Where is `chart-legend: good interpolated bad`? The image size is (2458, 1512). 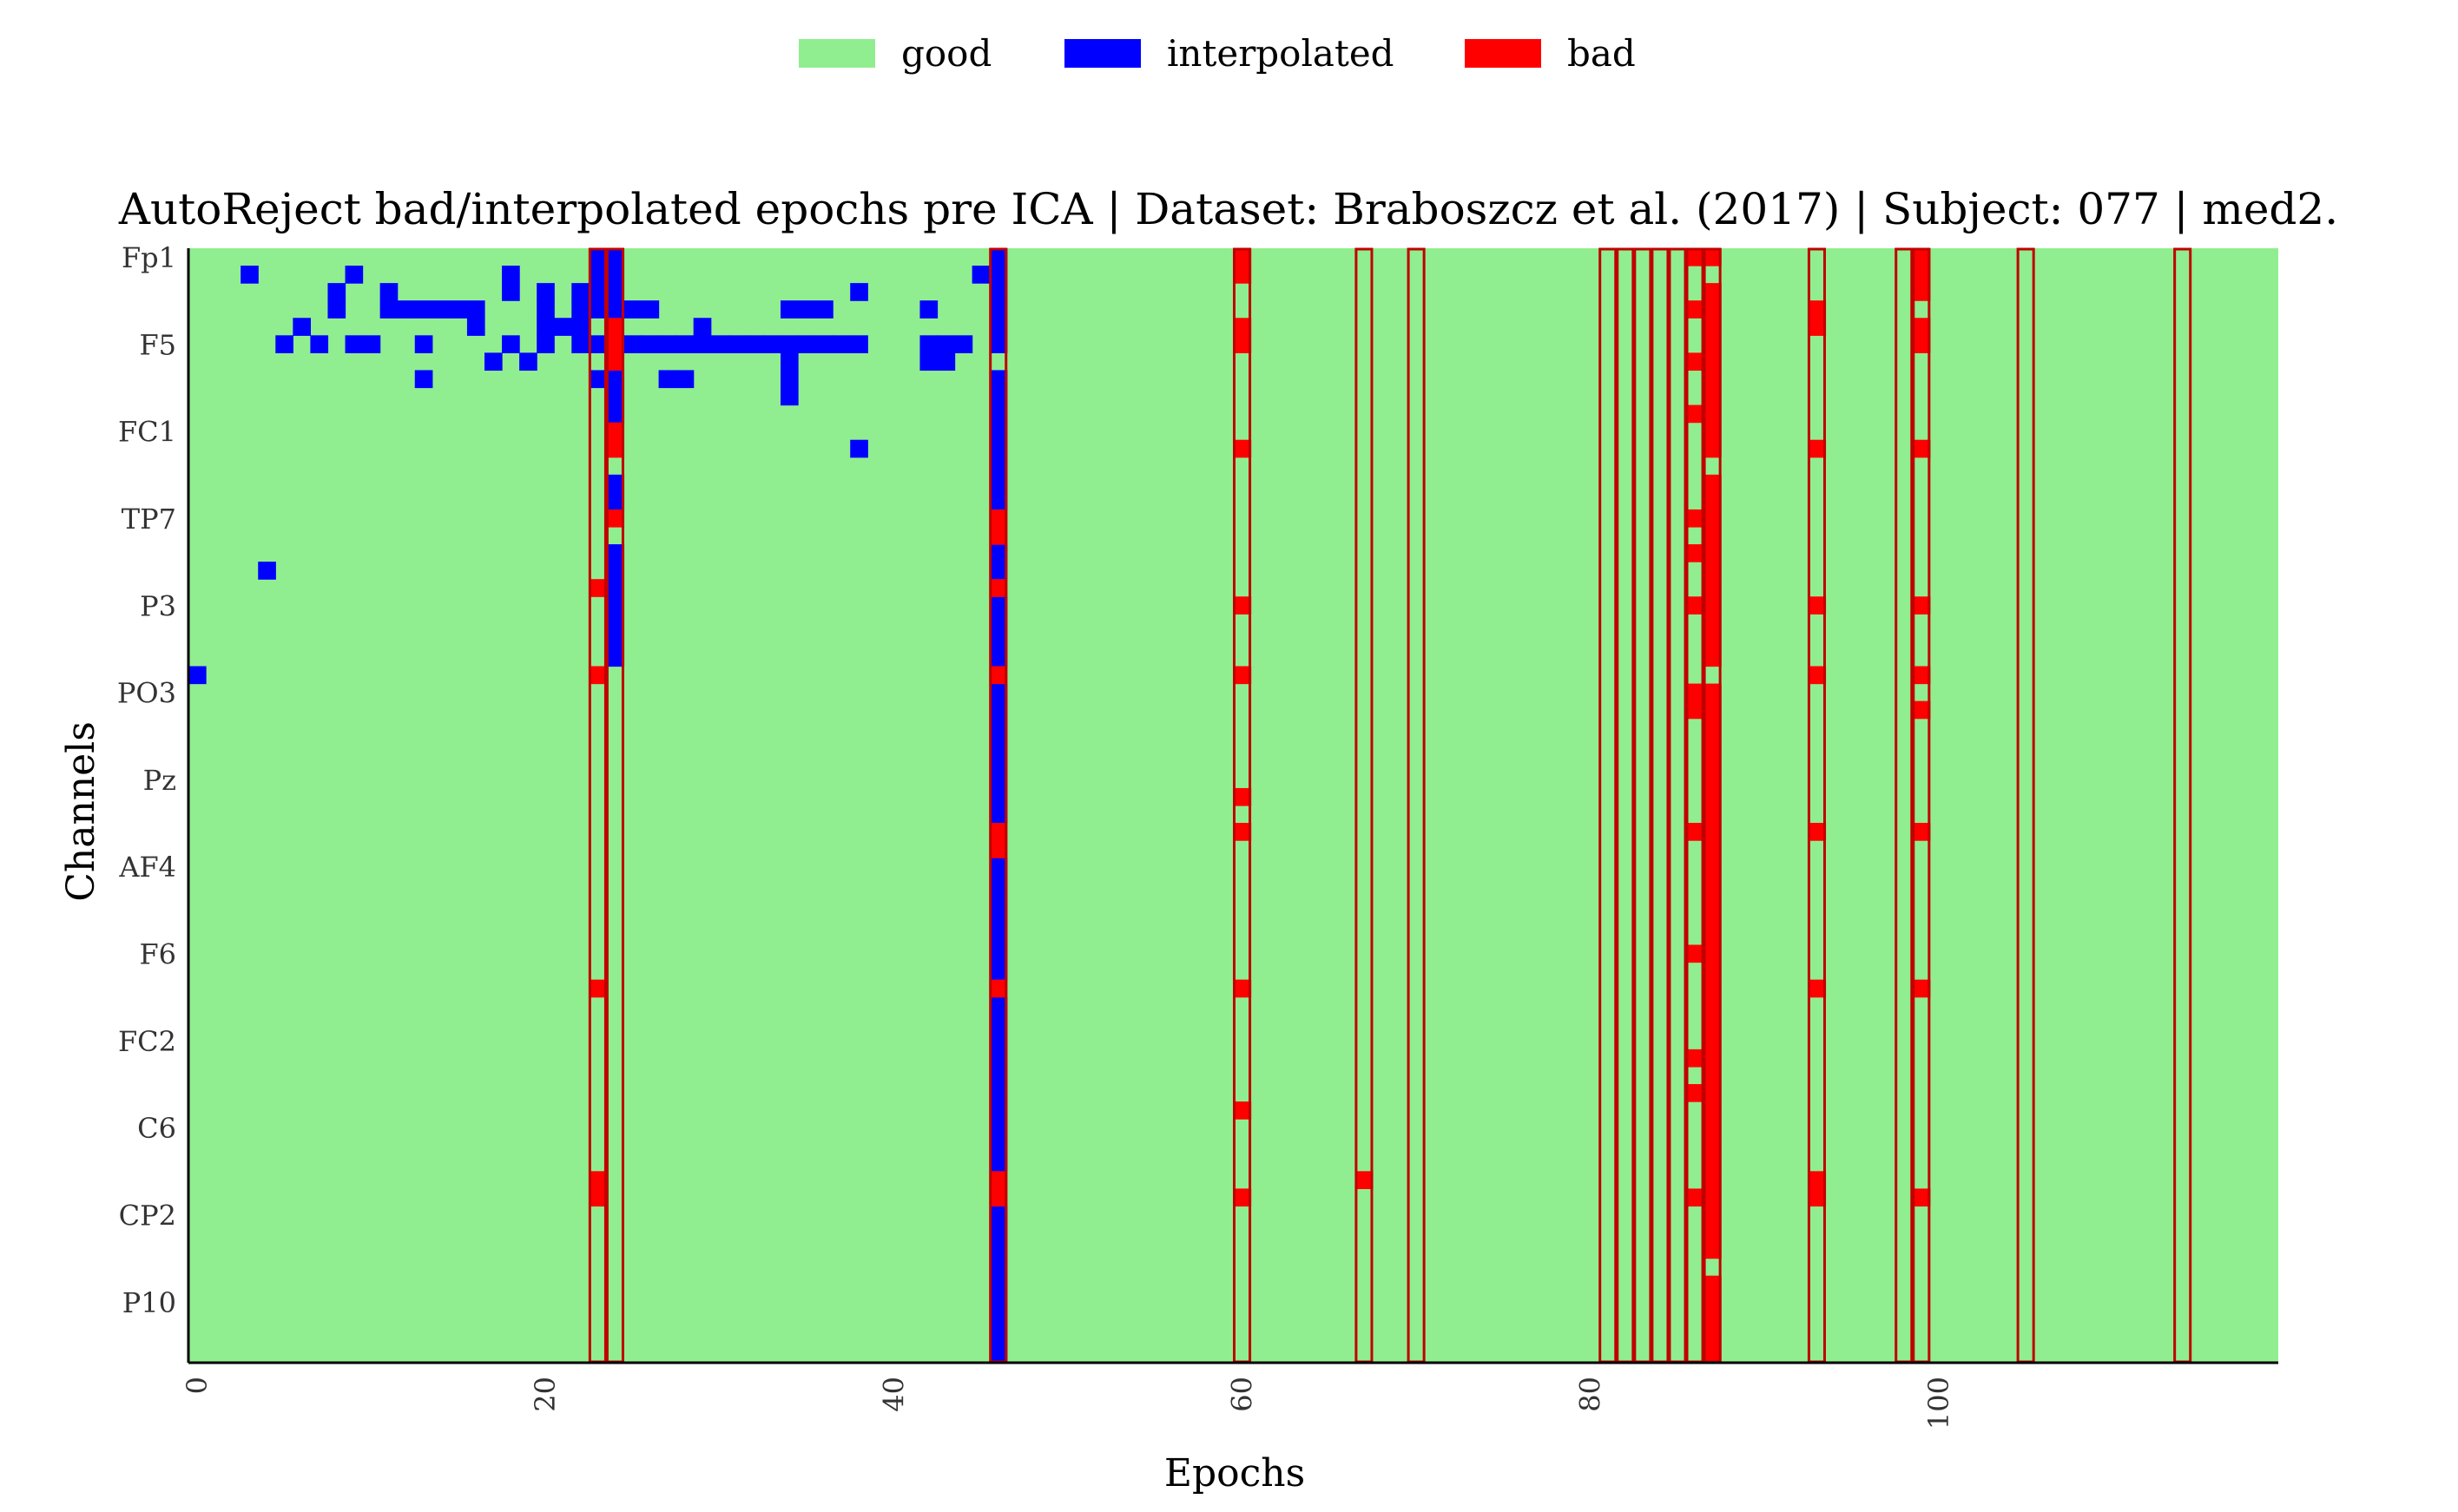 chart-legend: good interpolated bad is located at coordinates (1218, 53).